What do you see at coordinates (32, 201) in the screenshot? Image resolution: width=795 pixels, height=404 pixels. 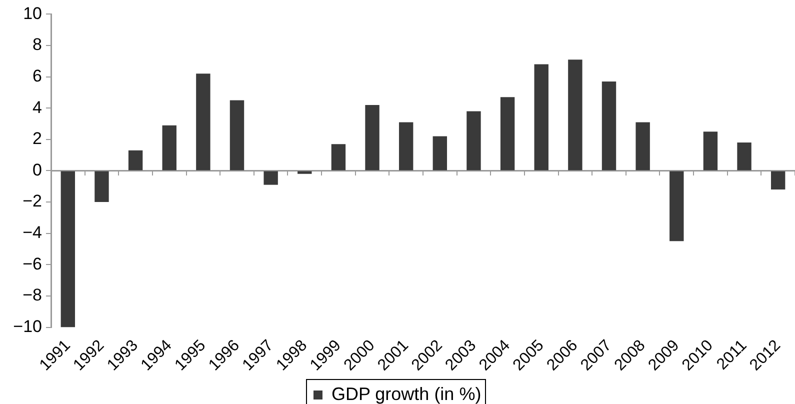 I see `y-tick-label: −2` at bounding box center [32, 201].